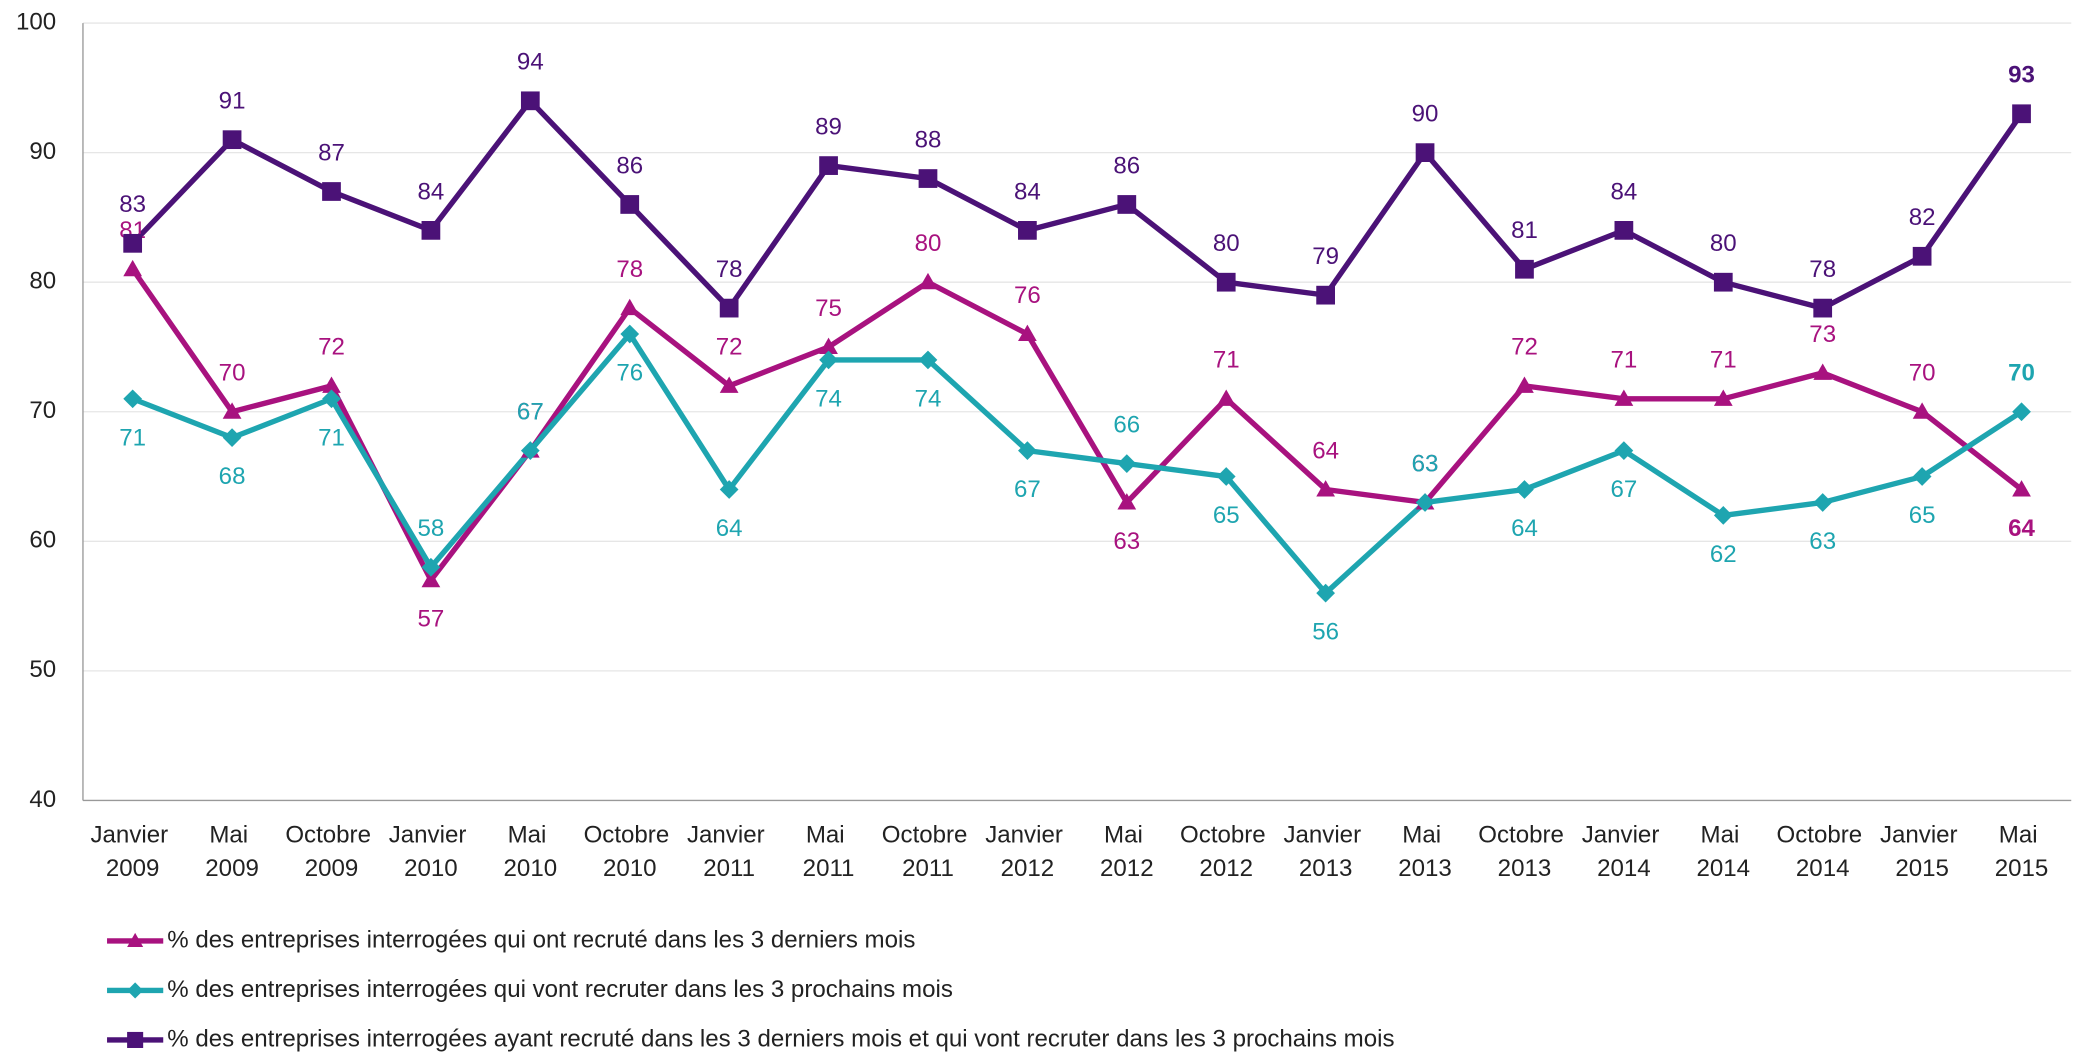 This screenshot has height=1060, width=2098. I want to click on legend-marker, so click(135, 939).